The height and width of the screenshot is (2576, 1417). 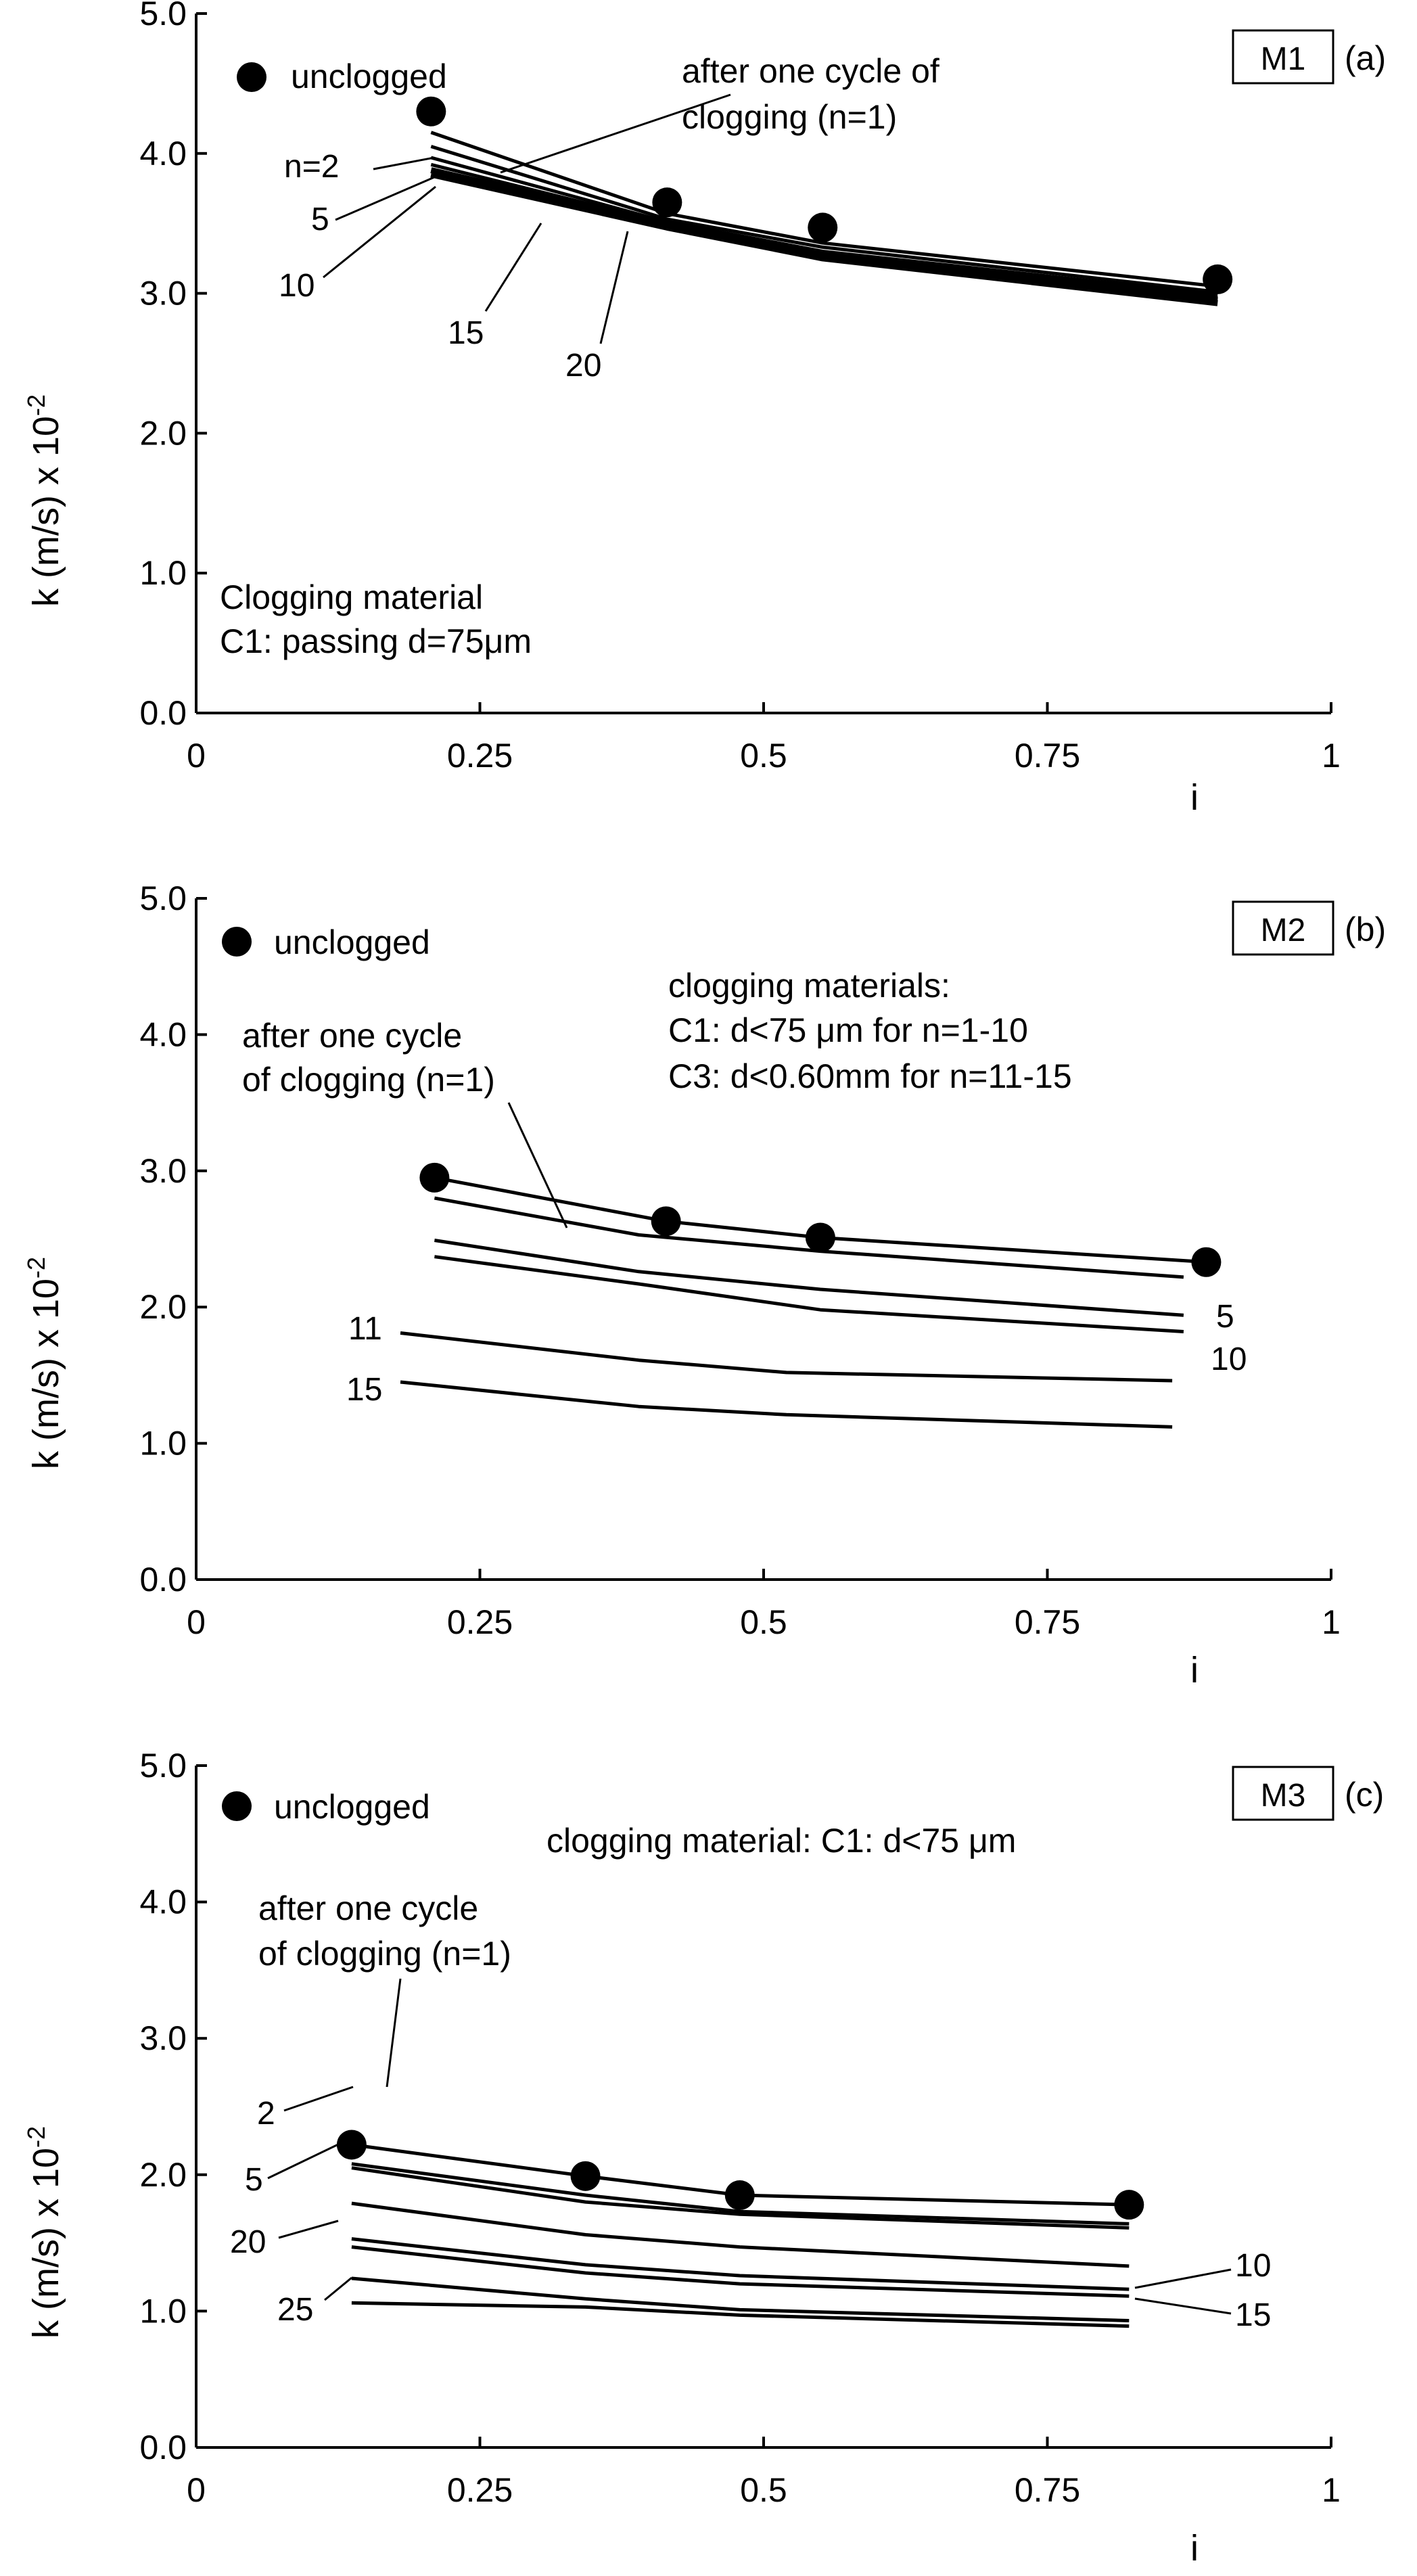 What do you see at coordinates (810, 71) in the screenshot?
I see `after-cycle-note-line1: after one cycle of` at bounding box center [810, 71].